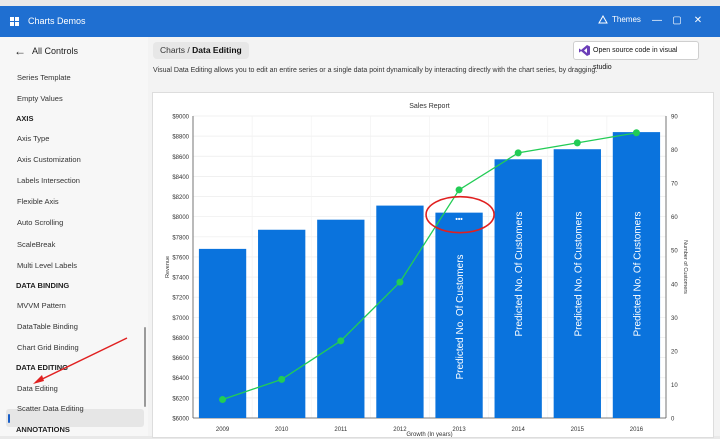 The image size is (720, 439). What do you see at coordinates (38, 201) in the screenshot?
I see `sidebar-item-flexible-axis: Flexible Axis` at bounding box center [38, 201].